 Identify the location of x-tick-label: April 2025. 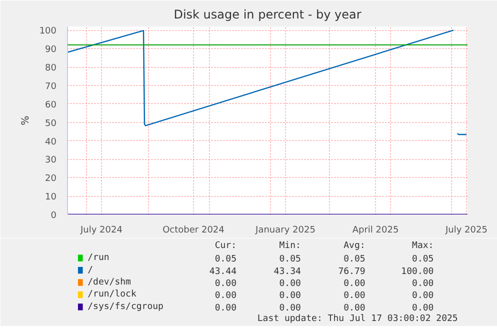
(375, 231).